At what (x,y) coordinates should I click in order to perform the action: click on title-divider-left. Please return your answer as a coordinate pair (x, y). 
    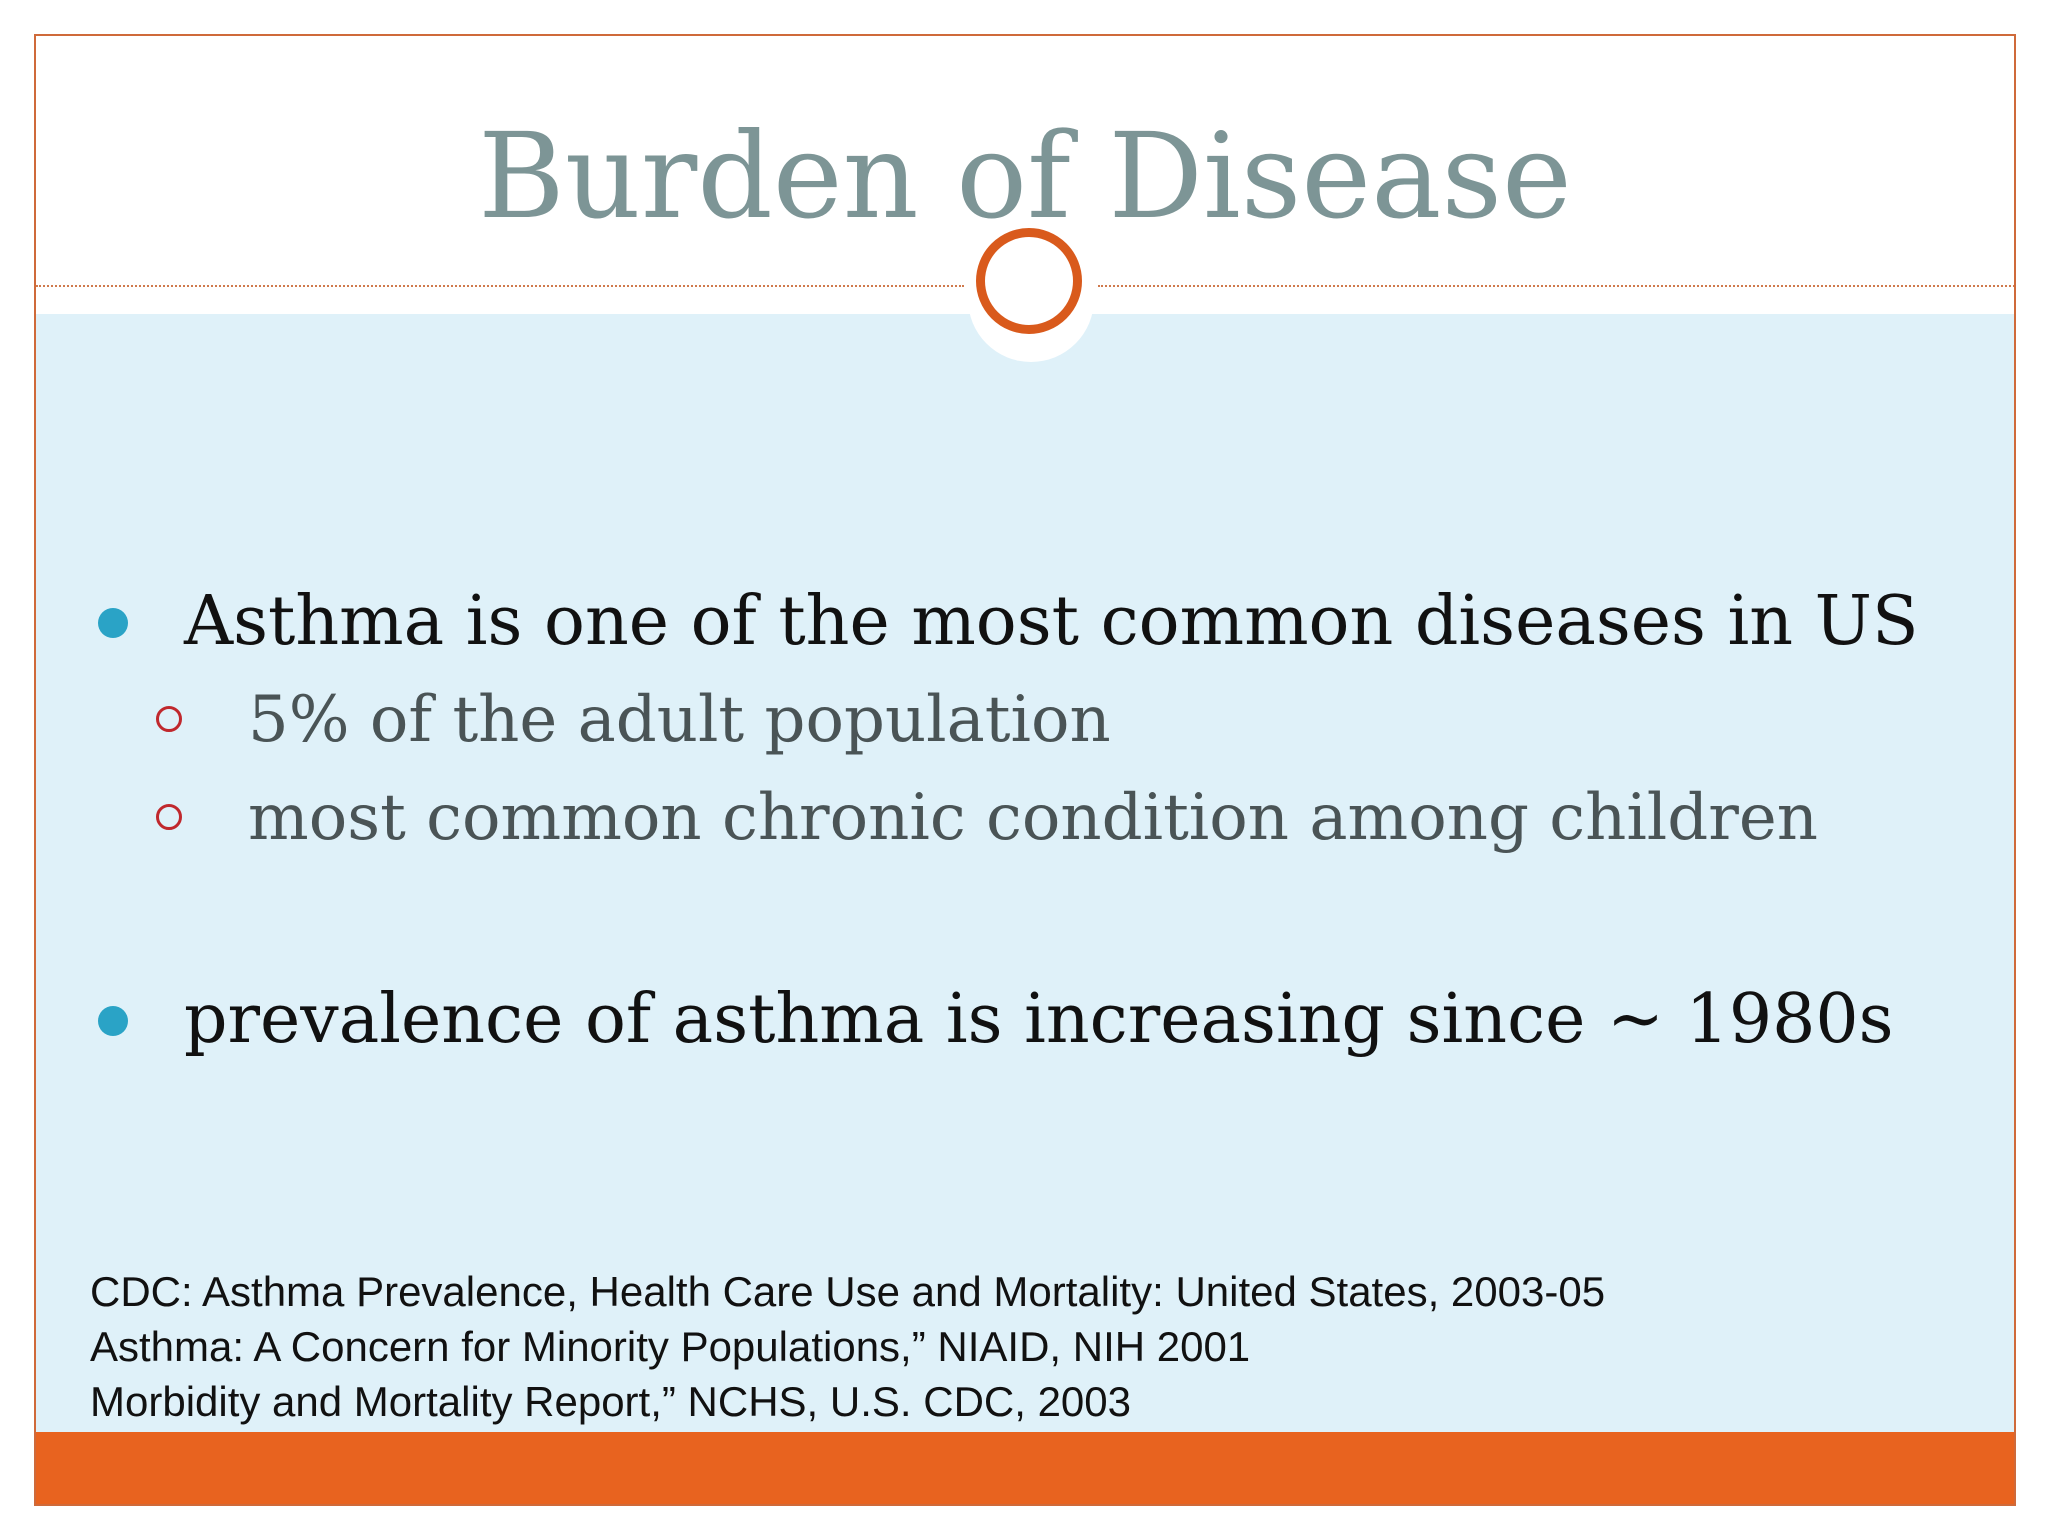
    Looking at the image, I should click on (500, 286).